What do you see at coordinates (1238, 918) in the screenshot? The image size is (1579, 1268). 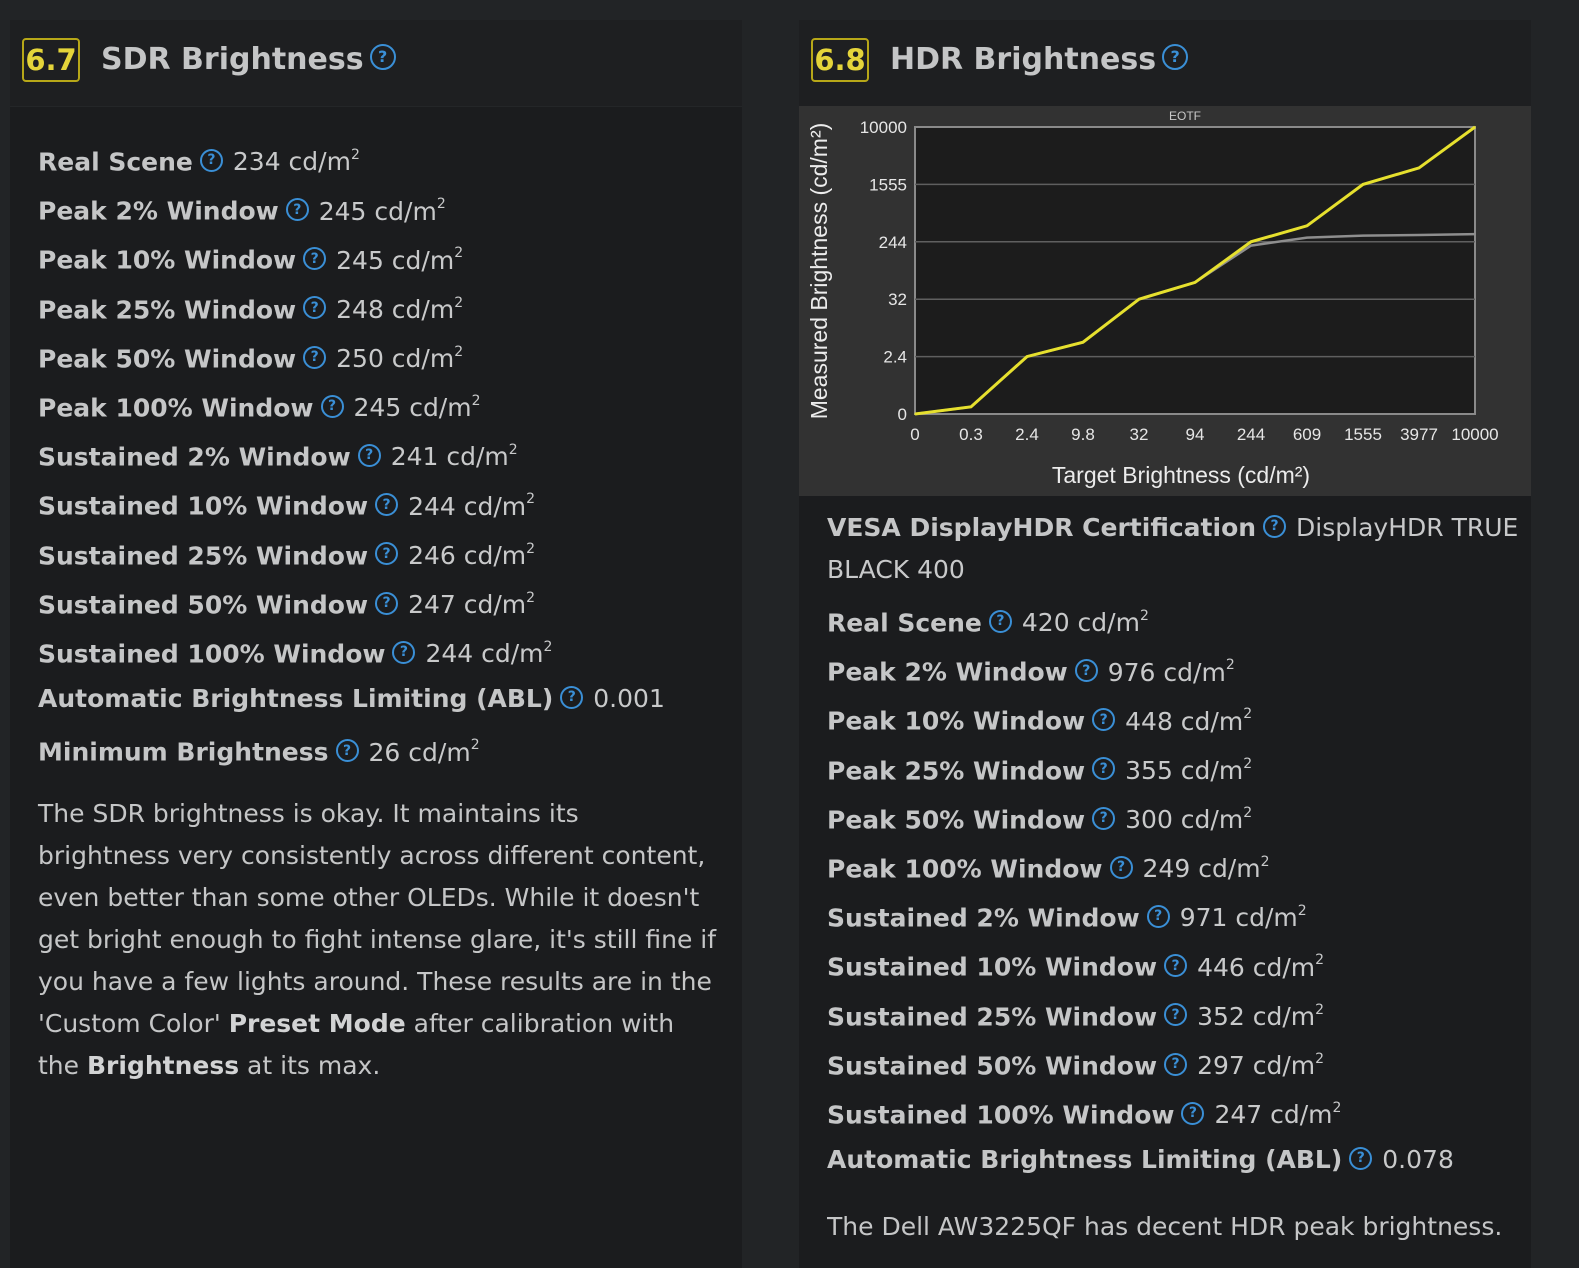 I see `measurement-value-text: 971 cd/m` at bounding box center [1238, 918].